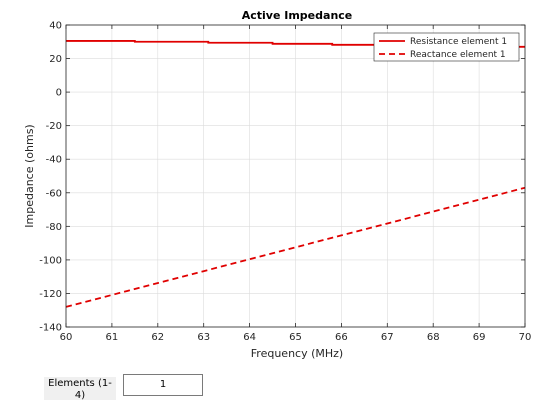 This screenshot has width=560, height=420. What do you see at coordinates (50, 260) in the screenshot?
I see `y-tick-label: -100` at bounding box center [50, 260].